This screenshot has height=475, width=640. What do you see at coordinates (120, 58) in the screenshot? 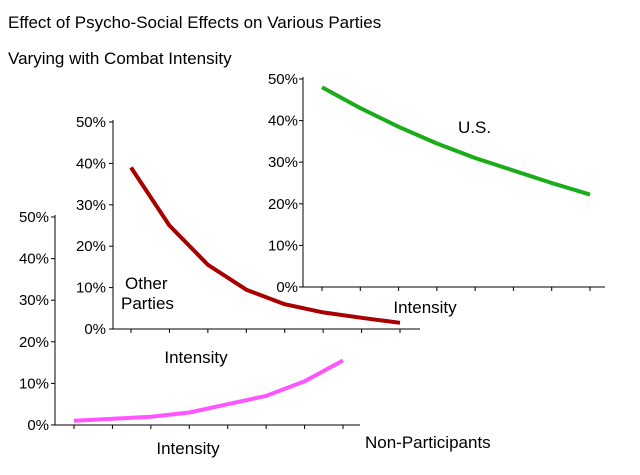
I see `chart-subtitle: Varying with Combat Intensity` at bounding box center [120, 58].